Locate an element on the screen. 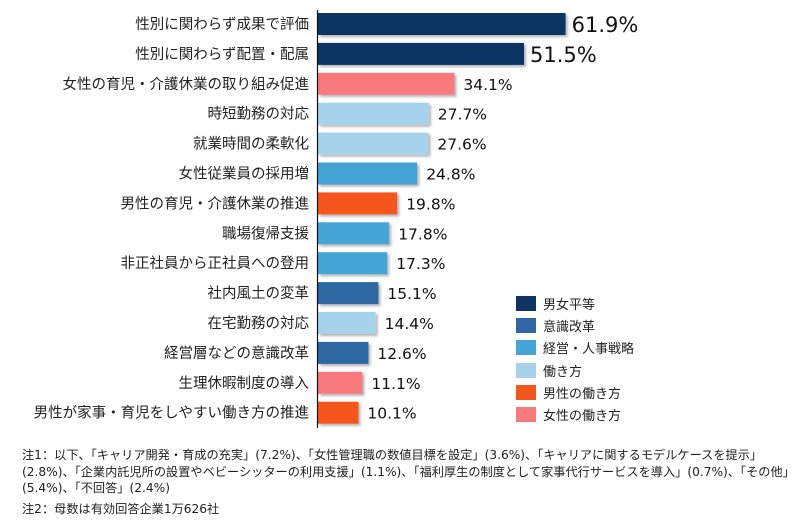  legend-item: 女性の働き方 is located at coordinates (575, 414).